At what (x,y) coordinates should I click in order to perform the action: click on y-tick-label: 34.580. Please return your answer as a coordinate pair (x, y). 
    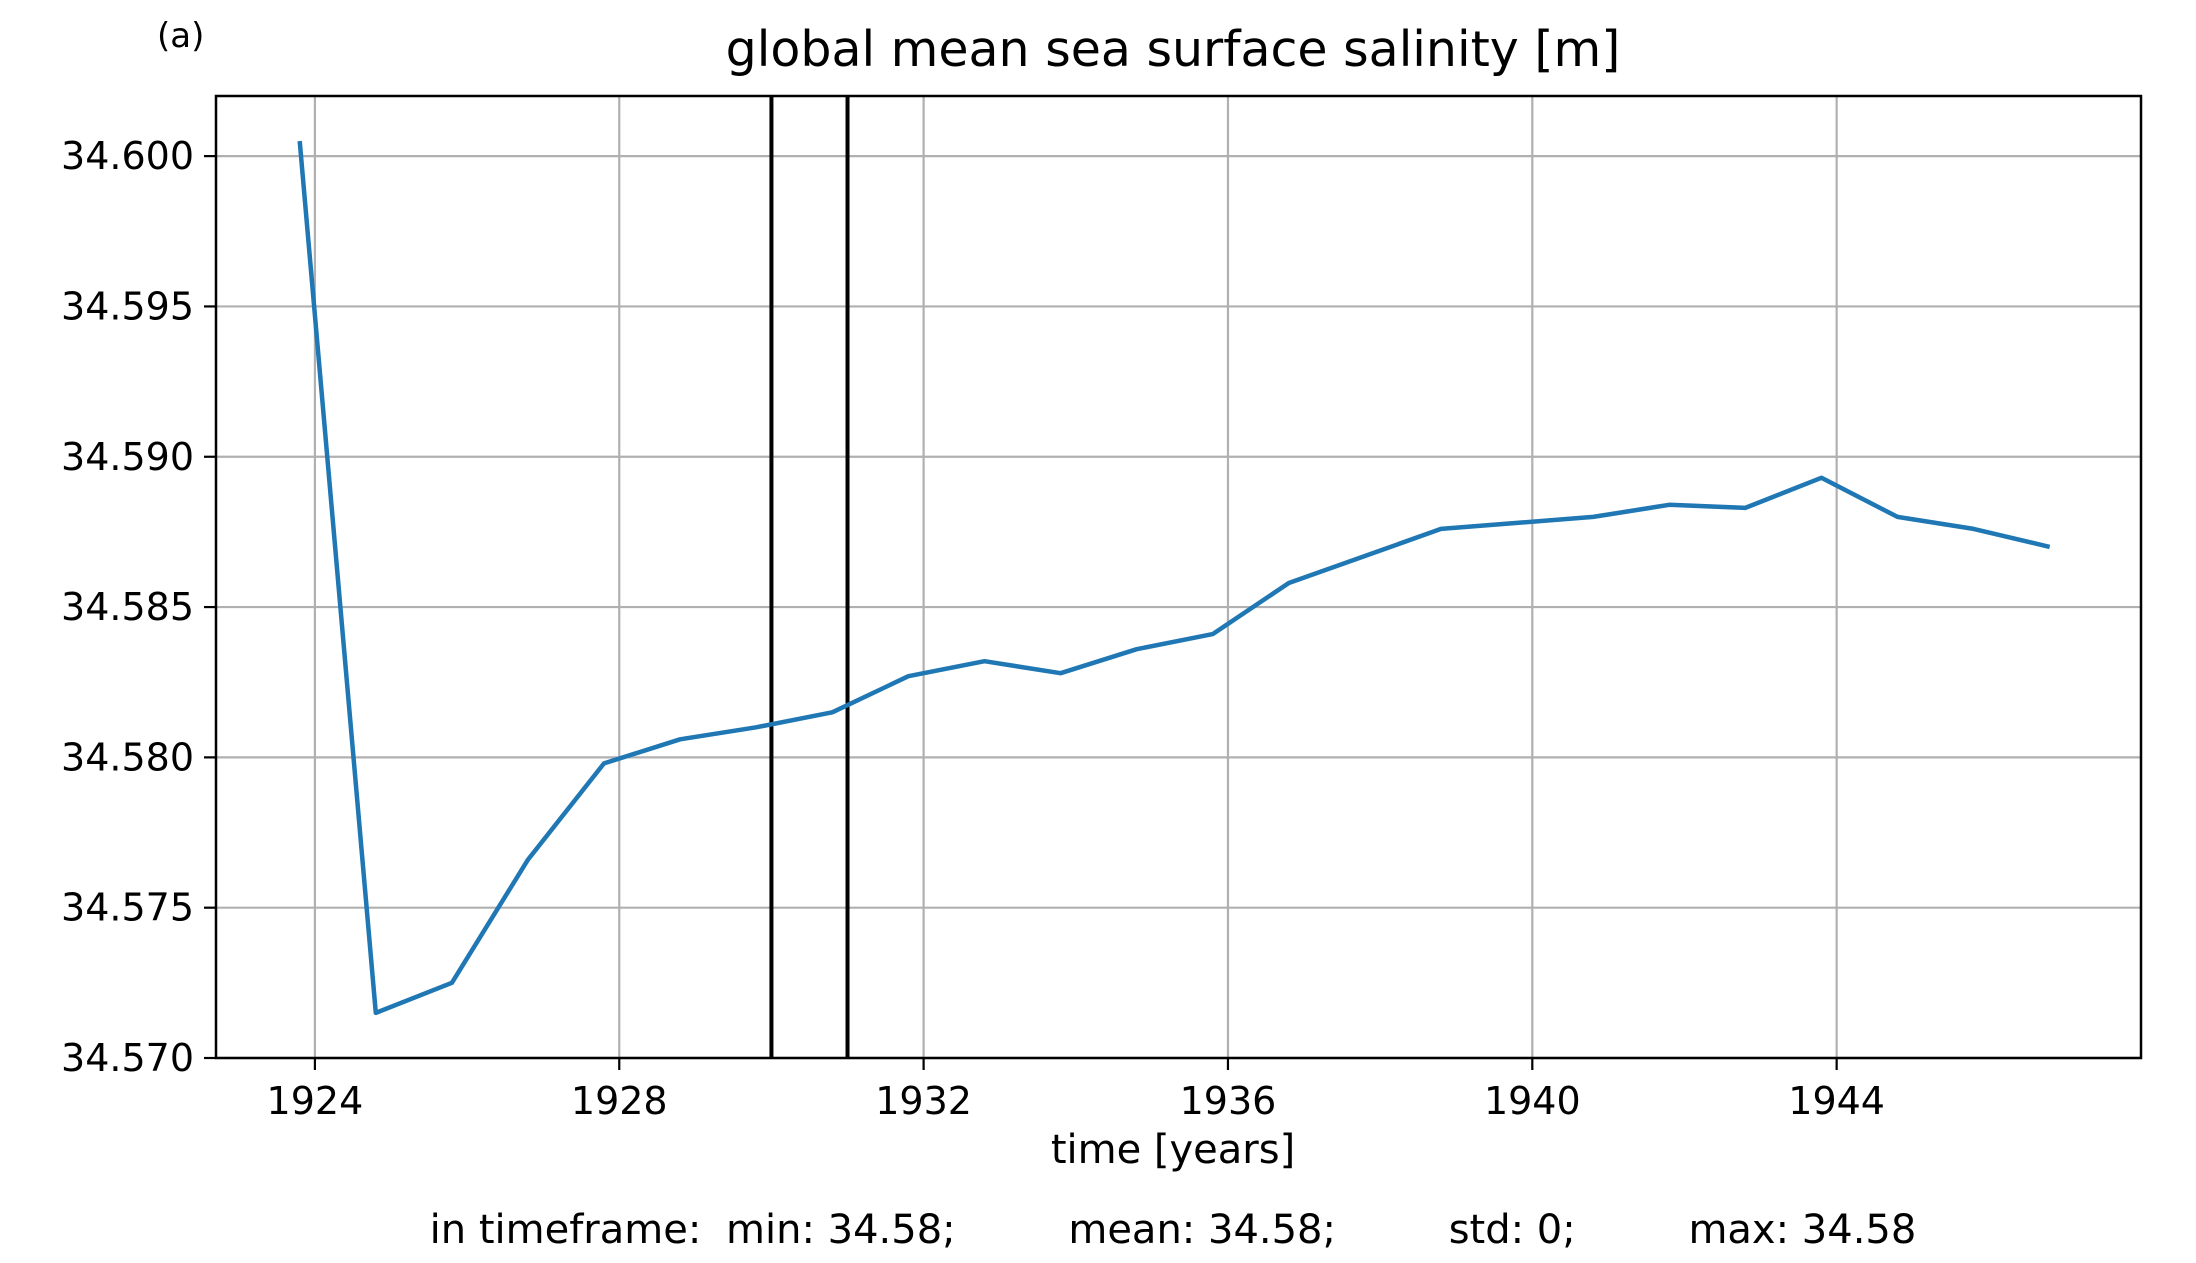
    Looking at the image, I should click on (127, 757).